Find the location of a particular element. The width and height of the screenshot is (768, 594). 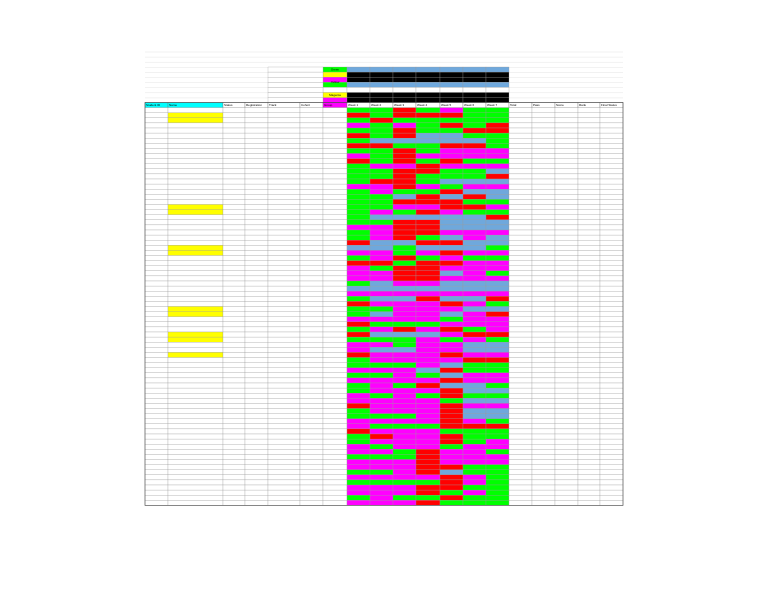

header-label: Week 1 is located at coordinates (353, 105).